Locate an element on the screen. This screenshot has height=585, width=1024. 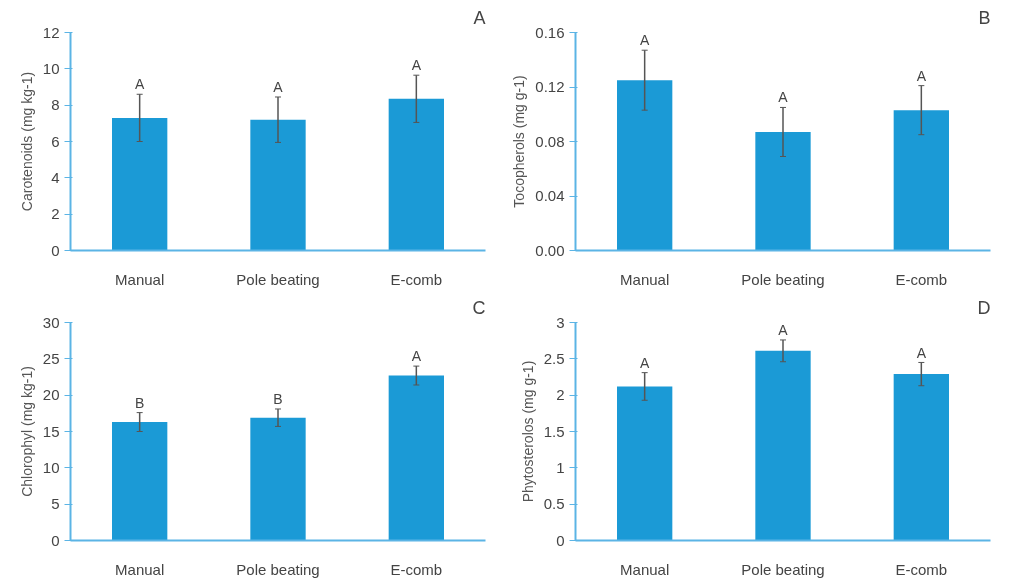
y-tick-label: 20 is located at coordinates (51, 395).